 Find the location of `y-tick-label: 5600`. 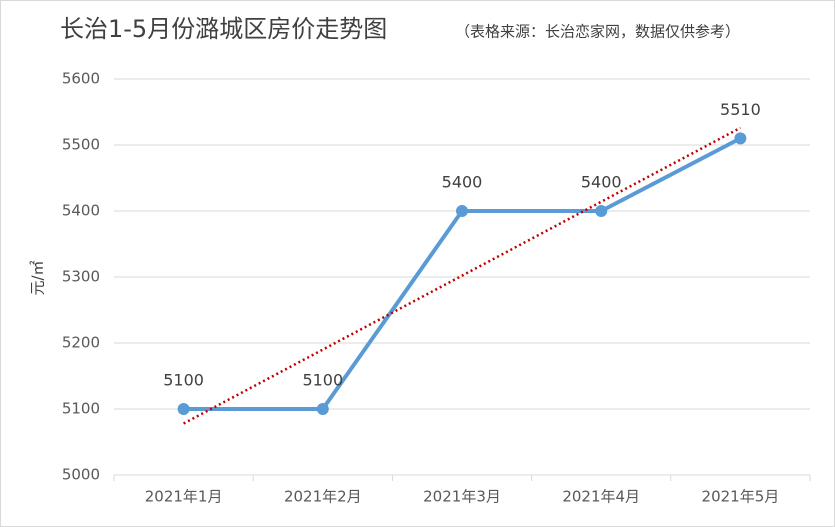

y-tick-label: 5600 is located at coordinates (81, 79).